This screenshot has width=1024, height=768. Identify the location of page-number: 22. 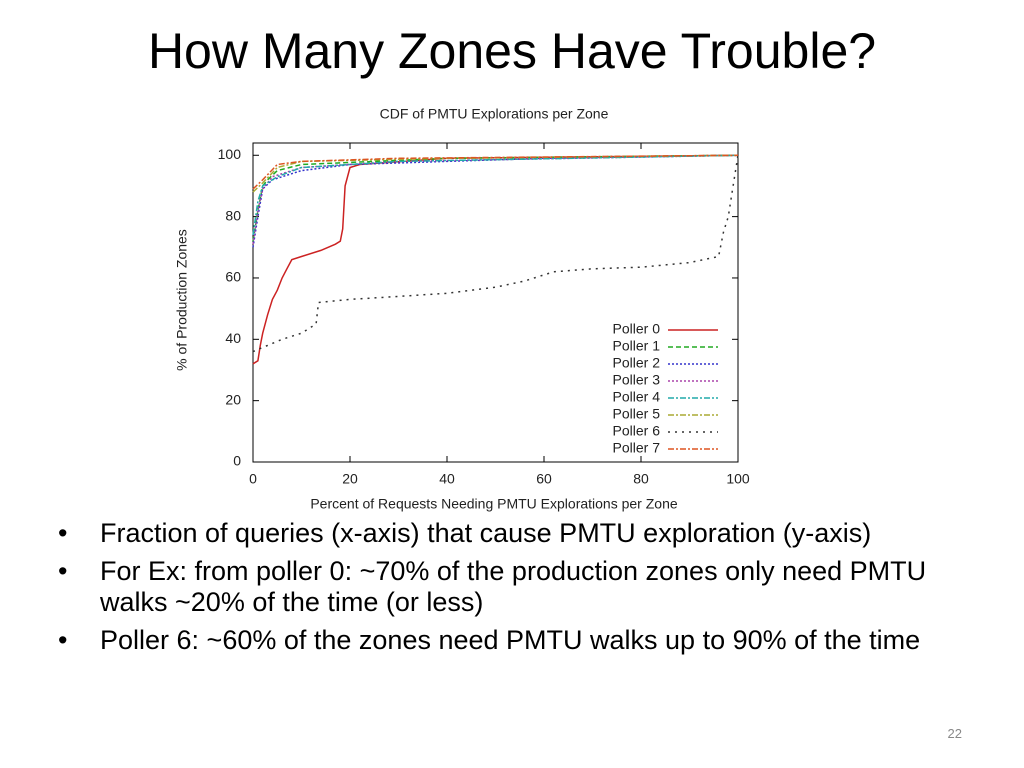
(954, 733).